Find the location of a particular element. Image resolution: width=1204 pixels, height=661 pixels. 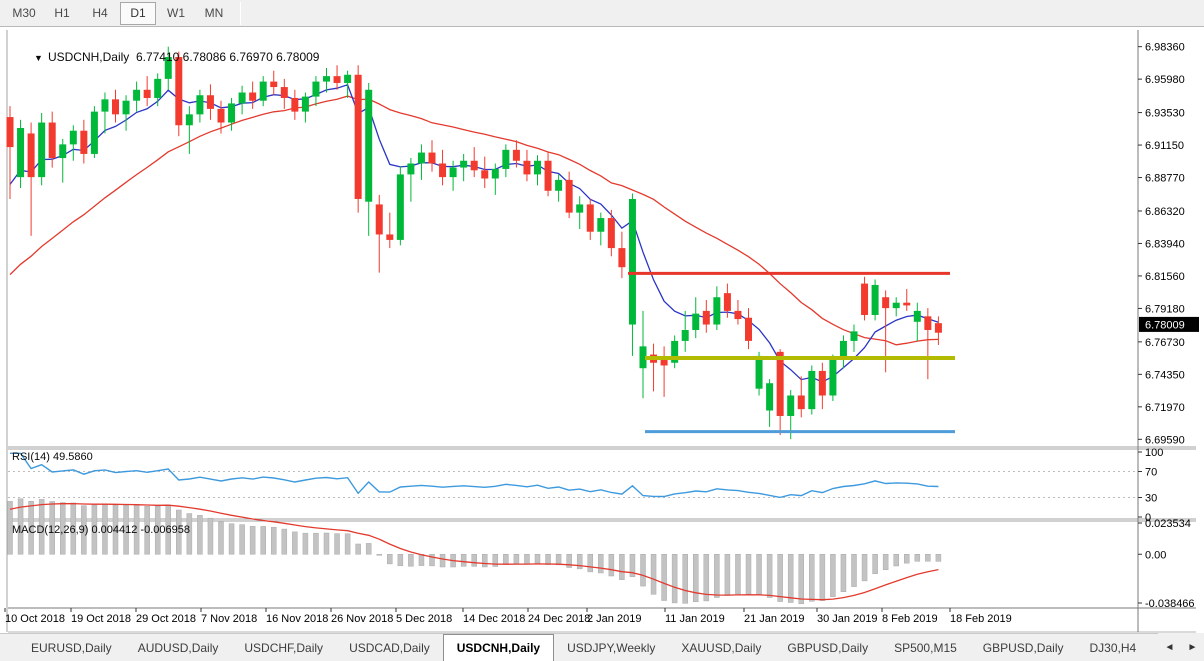

symbol-tab-audusd-daily: AUDUSD,Daily is located at coordinates (178, 647).